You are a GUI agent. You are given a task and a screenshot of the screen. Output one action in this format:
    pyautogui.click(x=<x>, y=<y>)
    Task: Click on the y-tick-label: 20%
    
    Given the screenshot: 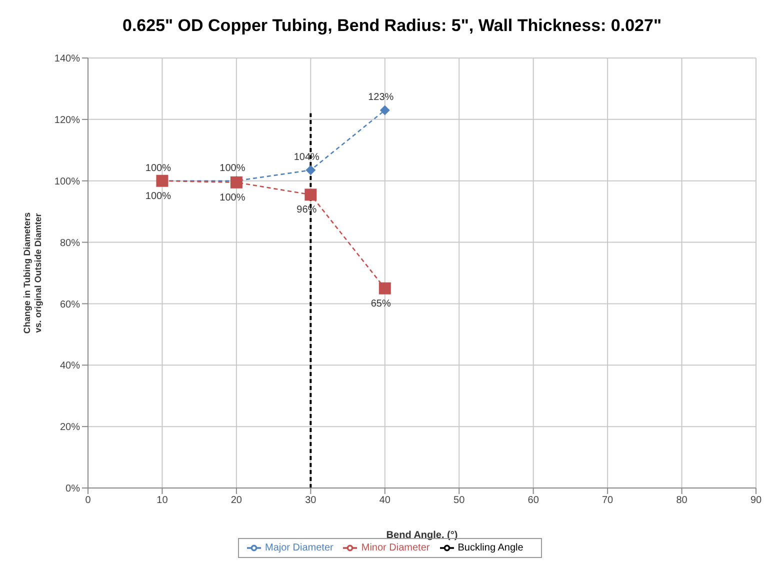 What is the action you would take?
    pyautogui.click(x=70, y=428)
    